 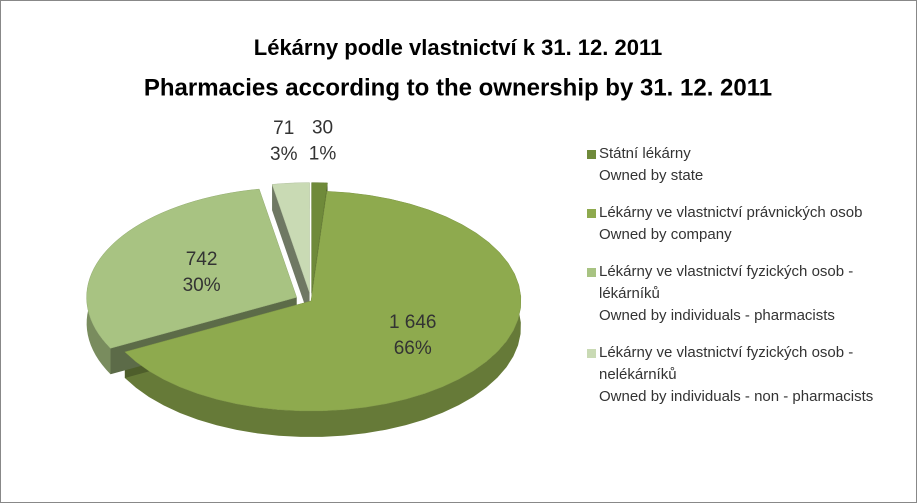 I want to click on data-label: 742, so click(x=202, y=259).